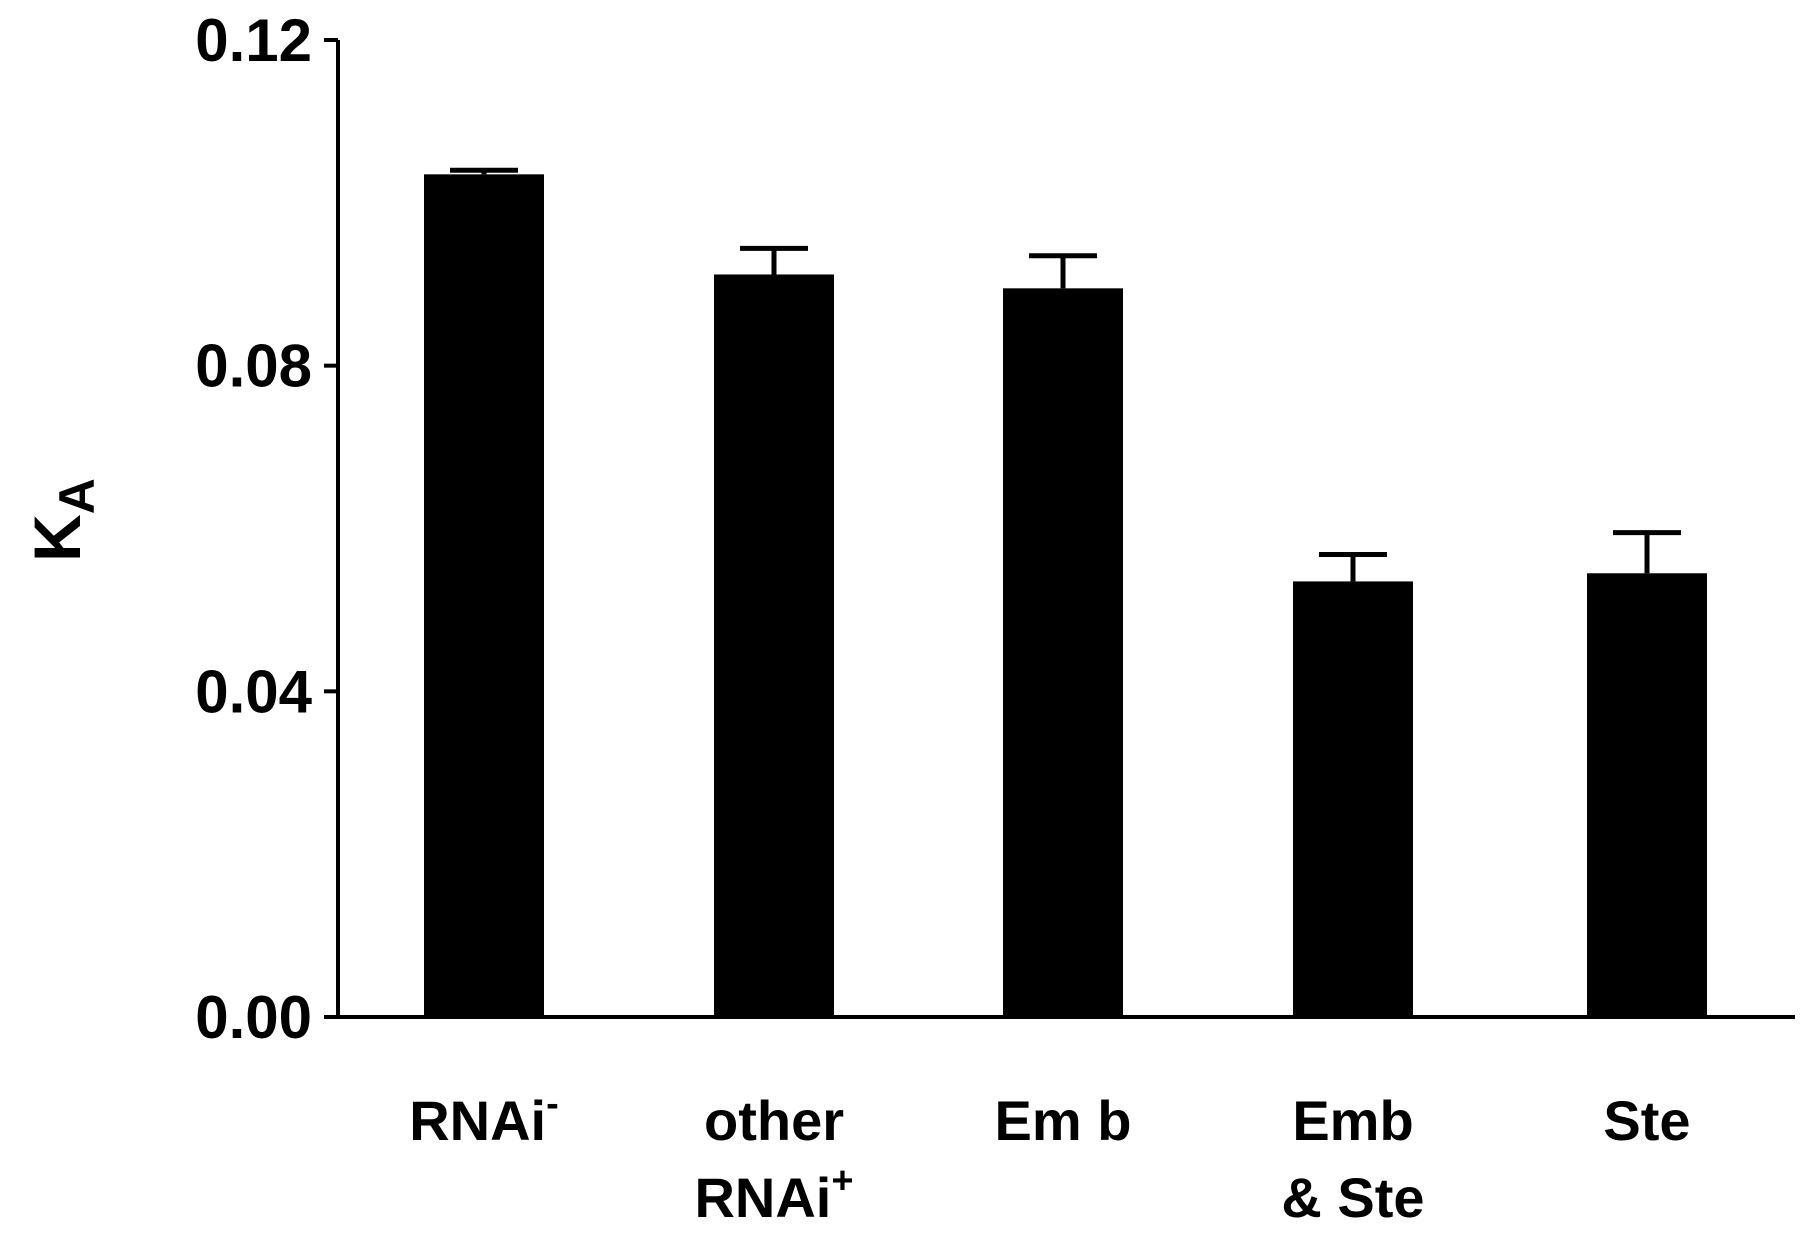  I want to click on category-label-text: & Ste, so click(1352, 1197).